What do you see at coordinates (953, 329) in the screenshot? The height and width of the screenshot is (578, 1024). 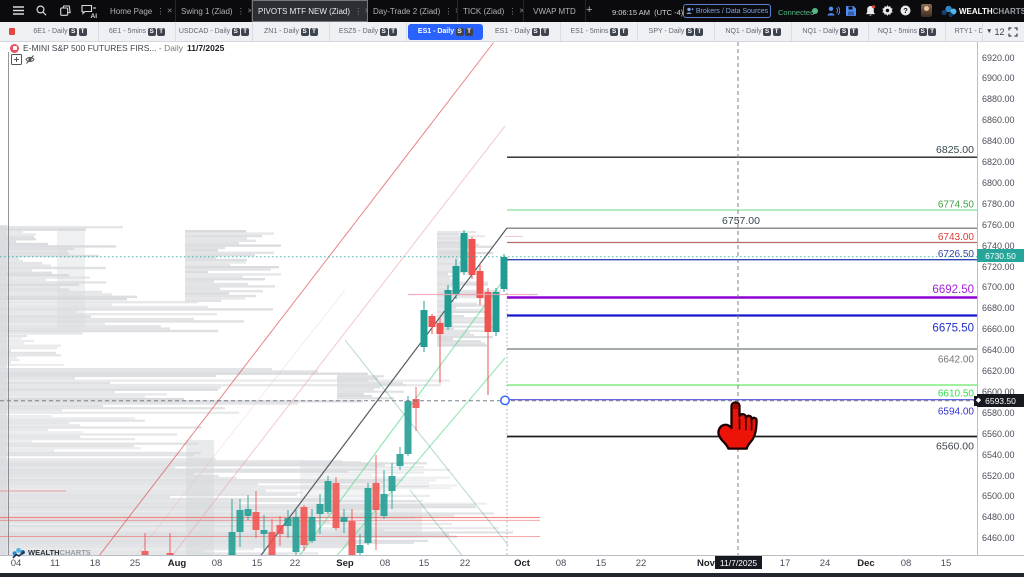 I see `svg-text: 6675.50` at bounding box center [953, 329].